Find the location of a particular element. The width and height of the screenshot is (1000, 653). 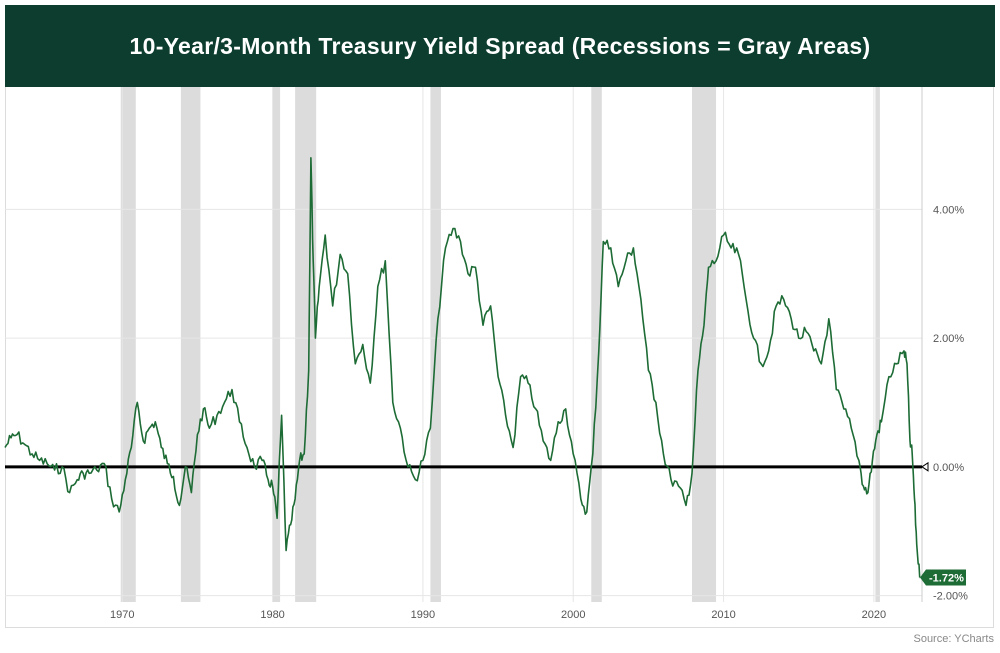

y-tick-label--2.00%: -2.00% is located at coordinates (950, 597).